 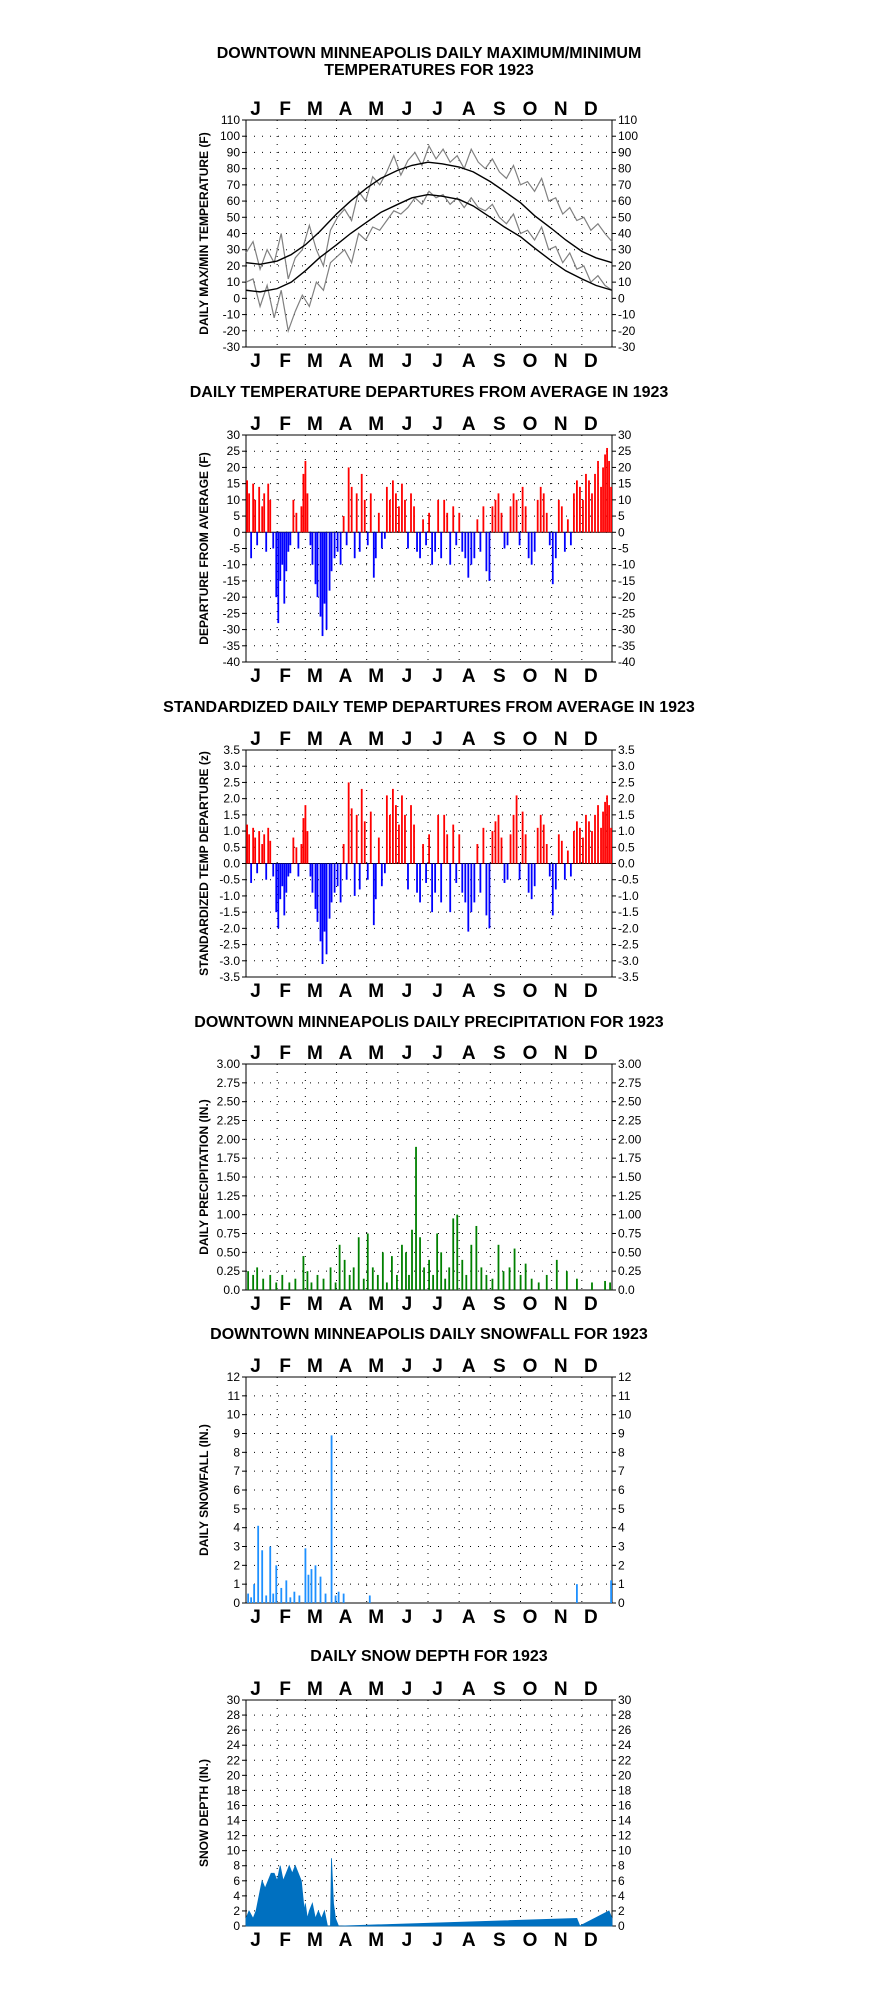 What do you see at coordinates (625, 1775) in the screenshot?
I see `y-tick-label-right: 20` at bounding box center [625, 1775].